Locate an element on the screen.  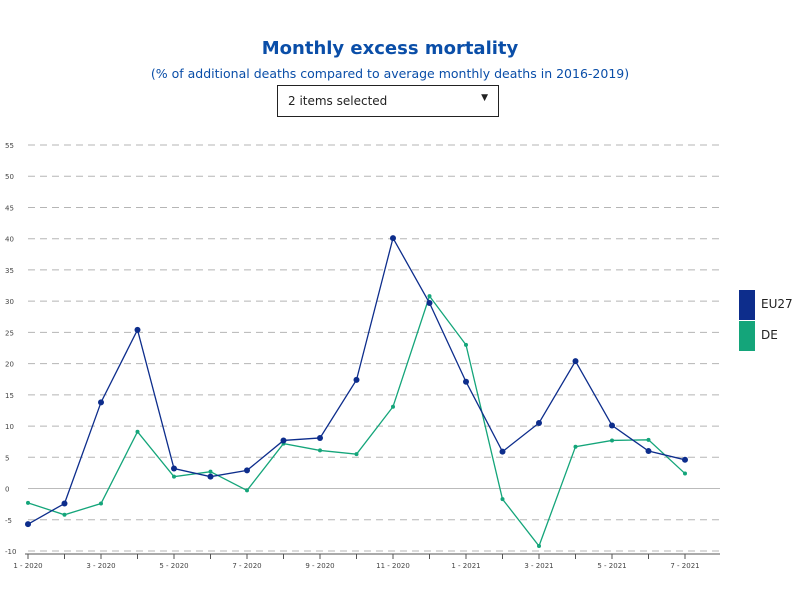
x-tick-label: 7 - 2020 is located at coordinates (246, 566).